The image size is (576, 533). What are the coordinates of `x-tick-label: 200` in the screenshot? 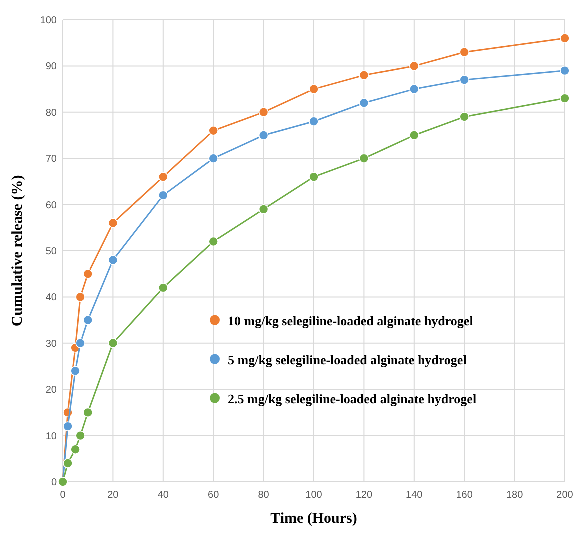 It's located at (565, 495).